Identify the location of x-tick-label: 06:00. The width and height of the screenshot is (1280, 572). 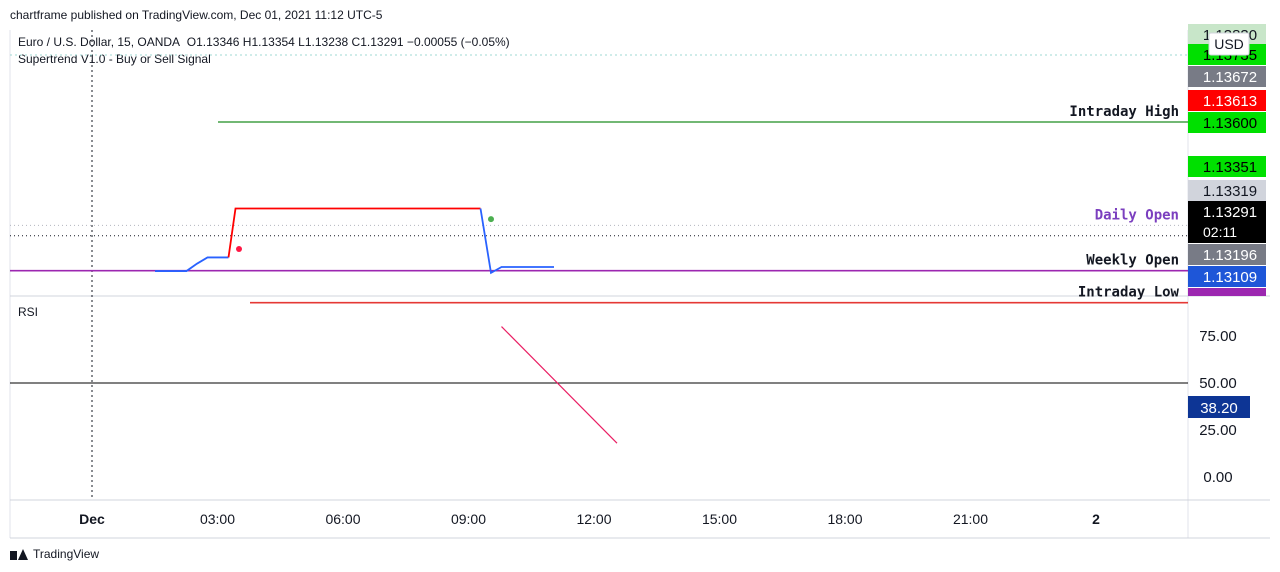
(342, 519).